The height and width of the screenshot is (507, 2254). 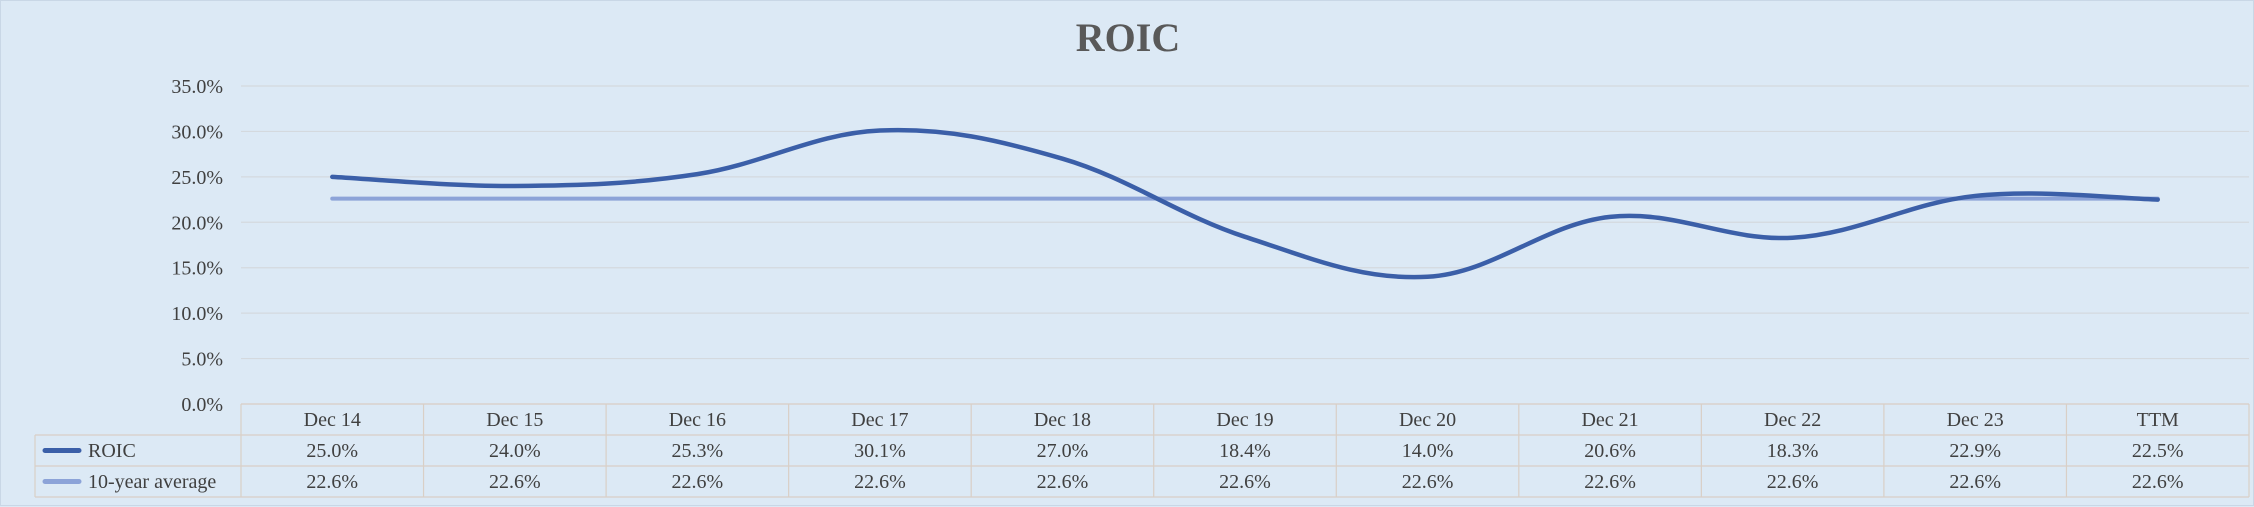 I want to click on legend-label: 10-year average, so click(x=152, y=482).